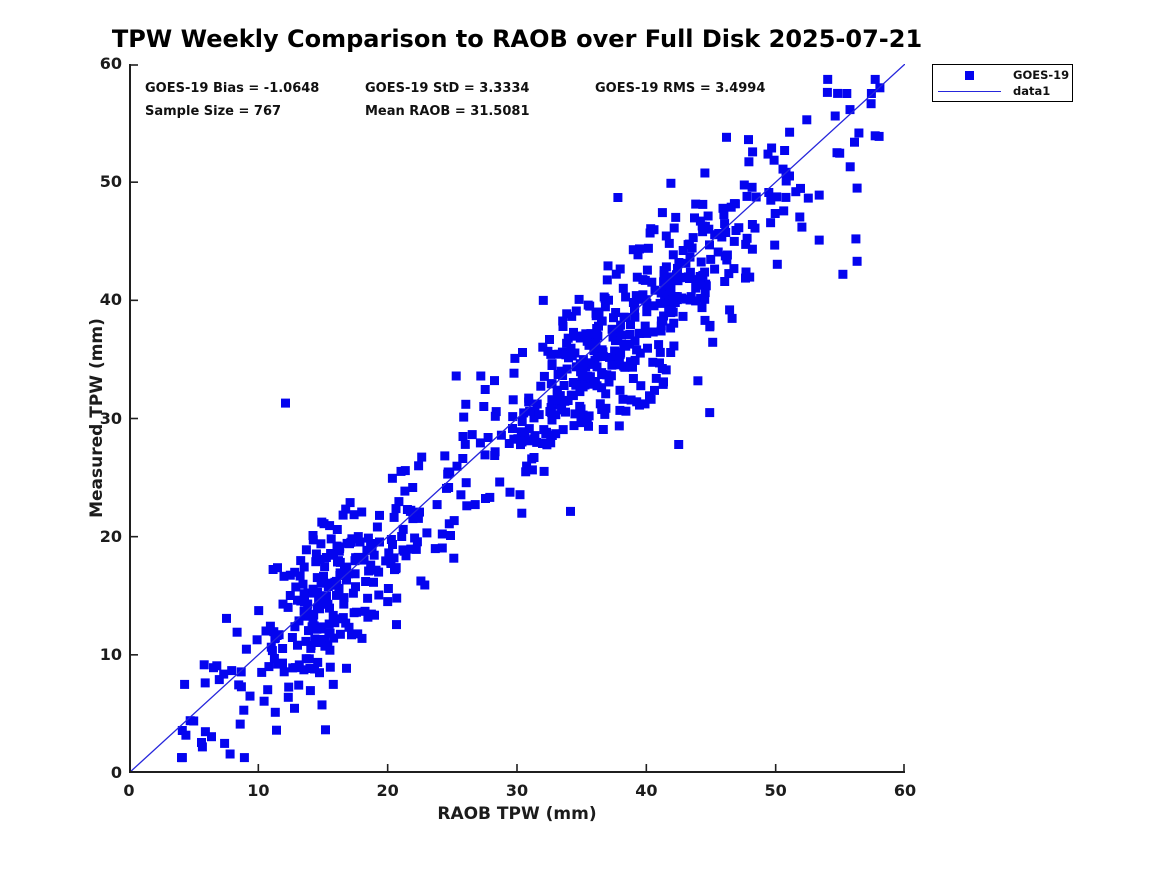  I want to click on x-tick-label: 0, so click(129, 790).